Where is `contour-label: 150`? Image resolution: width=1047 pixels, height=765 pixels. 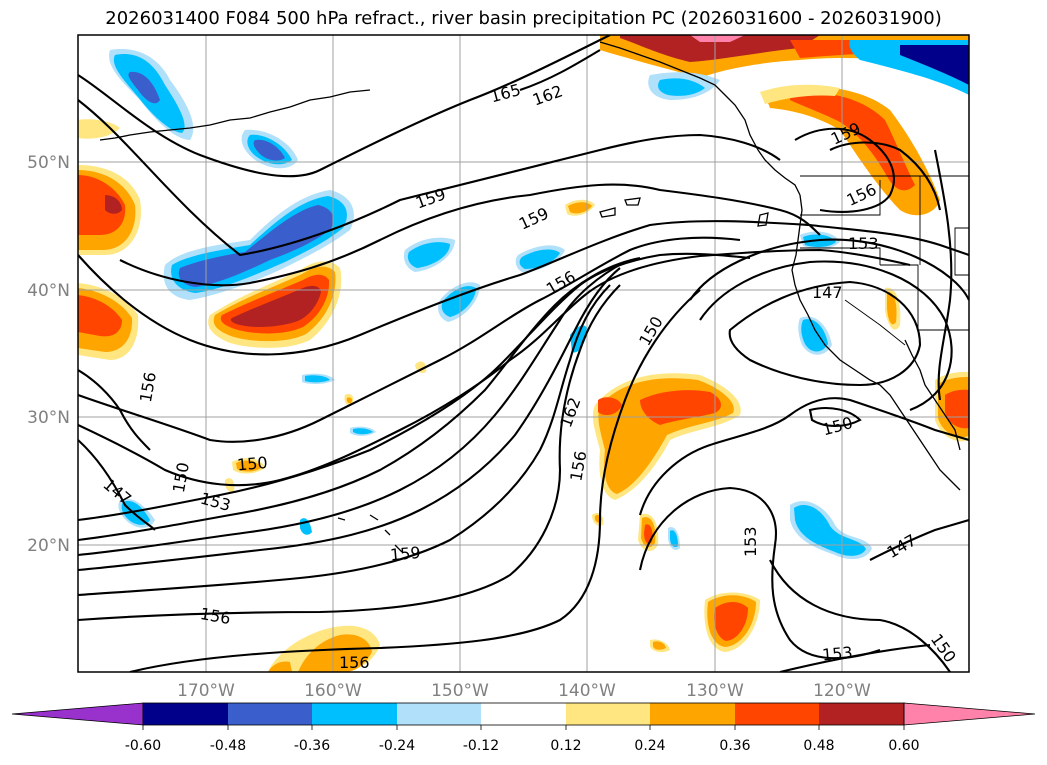 contour-label: 150 is located at coordinates (181, 477).